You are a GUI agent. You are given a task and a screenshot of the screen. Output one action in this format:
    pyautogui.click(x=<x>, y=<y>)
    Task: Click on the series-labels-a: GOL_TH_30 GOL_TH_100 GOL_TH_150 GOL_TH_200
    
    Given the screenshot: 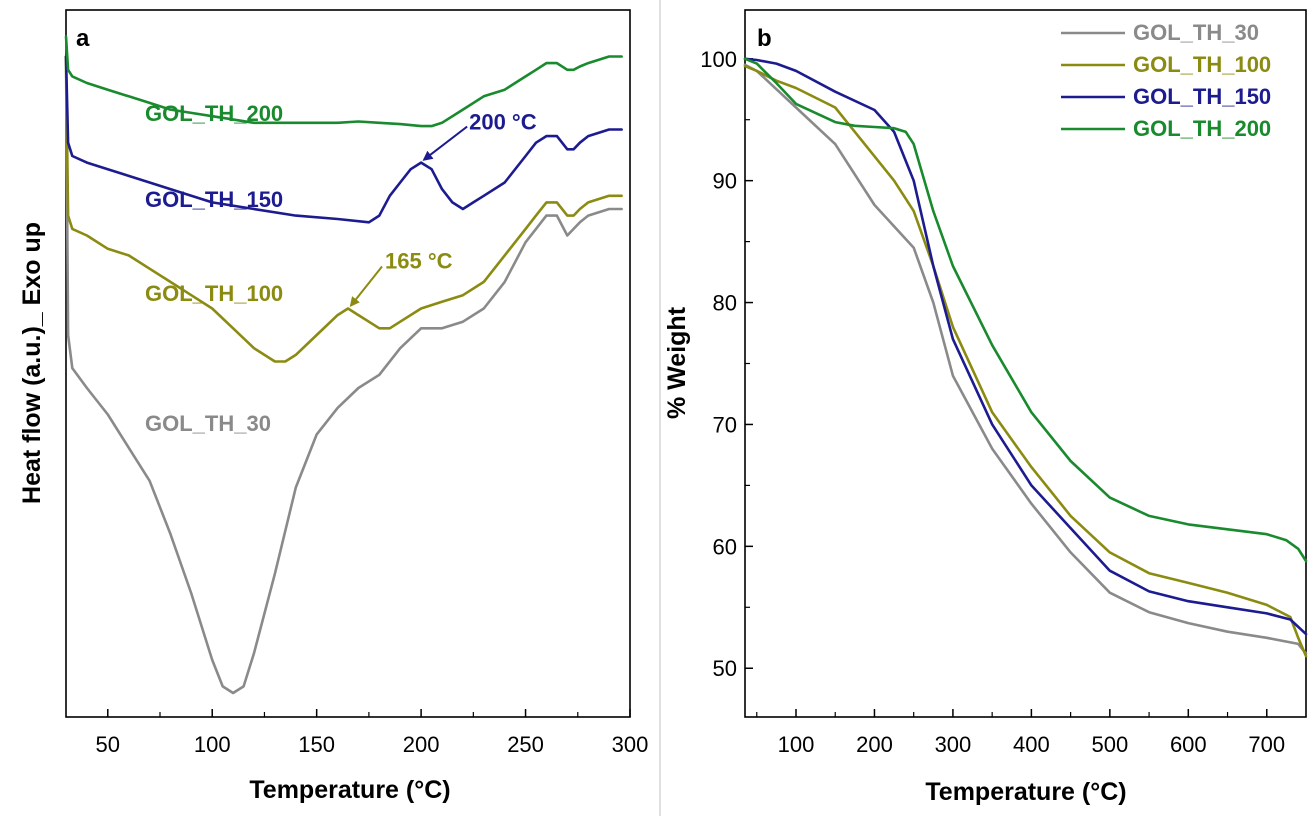 What is the action you would take?
    pyautogui.click(x=214, y=268)
    